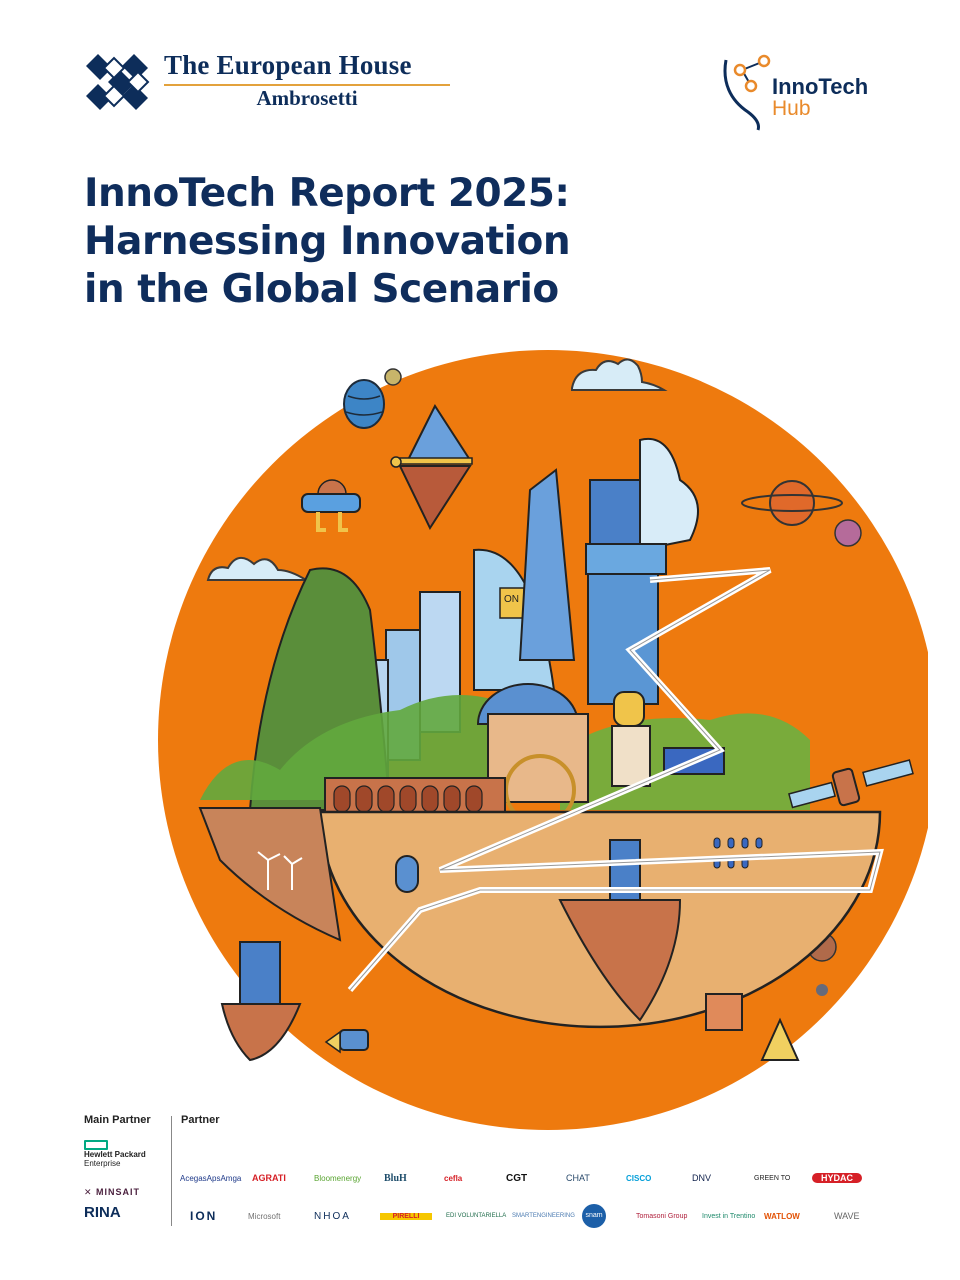 The image size is (960, 1280). Describe the element at coordinates (331, 505) in the screenshot. I see `robot-icon` at that location.